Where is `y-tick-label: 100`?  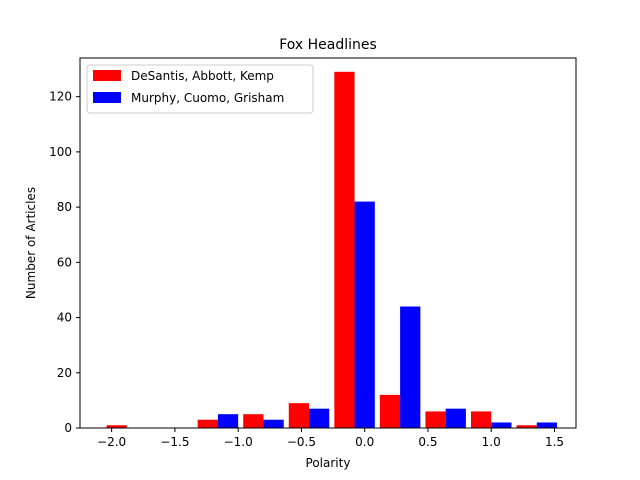 y-tick-label: 100 is located at coordinates (60, 152).